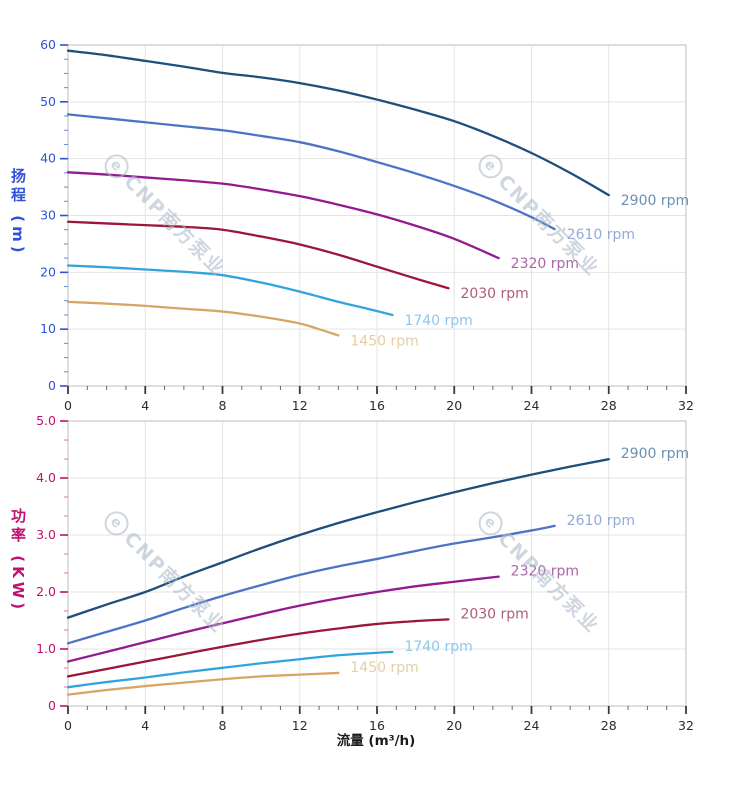 The image size is (752, 797). I want to click on y-tick-label: 1.0, so click(46, 648).